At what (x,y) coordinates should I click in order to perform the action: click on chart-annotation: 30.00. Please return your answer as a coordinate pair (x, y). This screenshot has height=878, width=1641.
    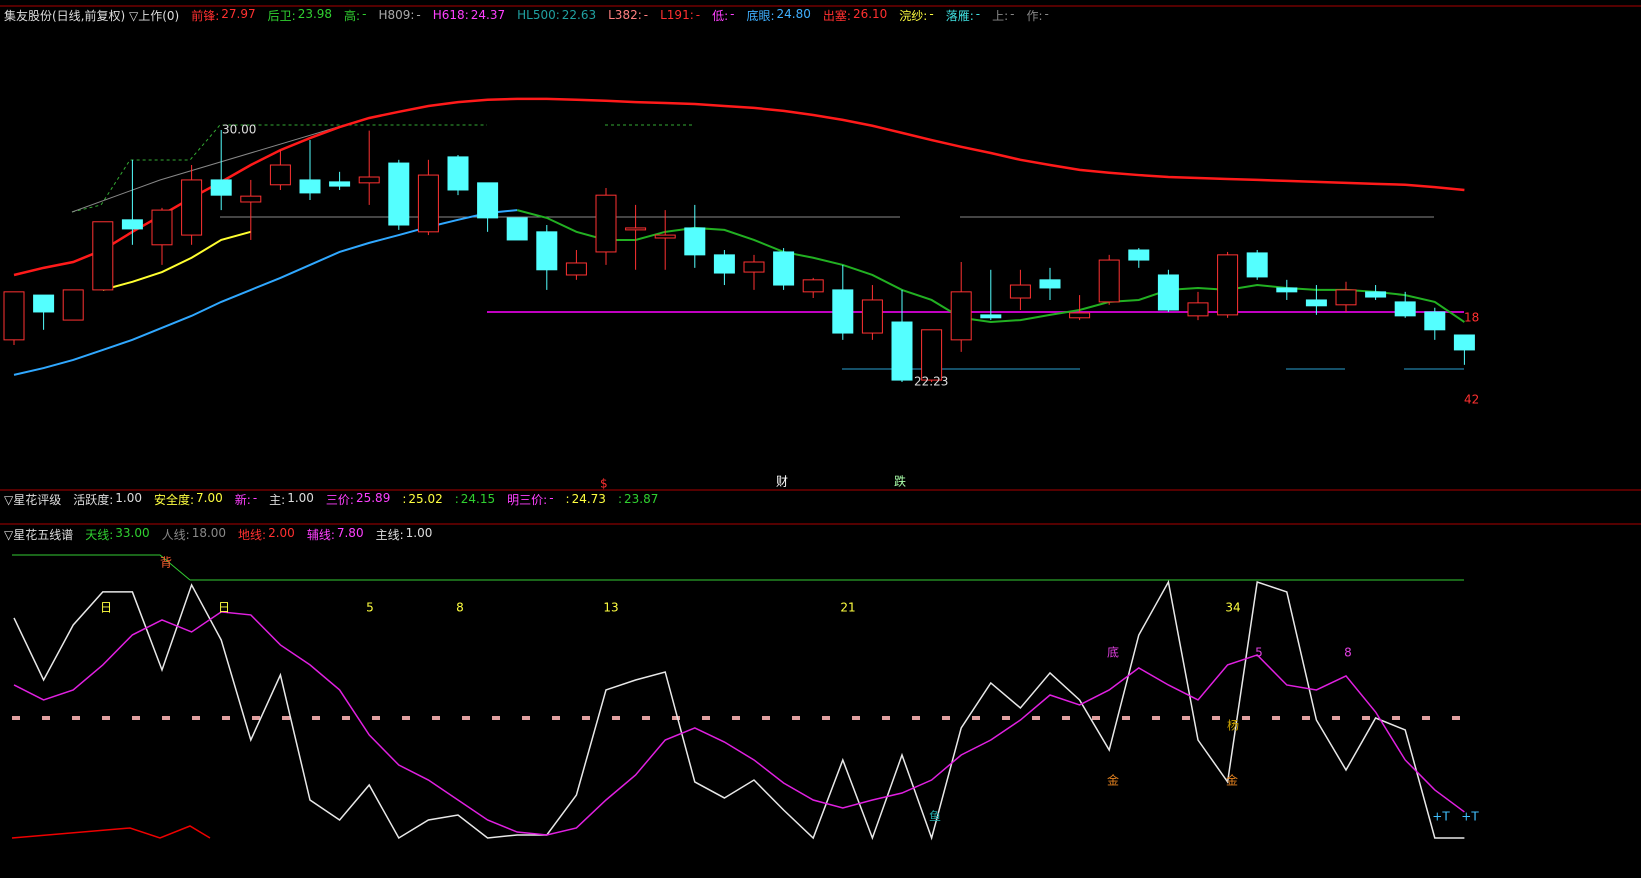
    Looking at the image, I should click on (239, 130).